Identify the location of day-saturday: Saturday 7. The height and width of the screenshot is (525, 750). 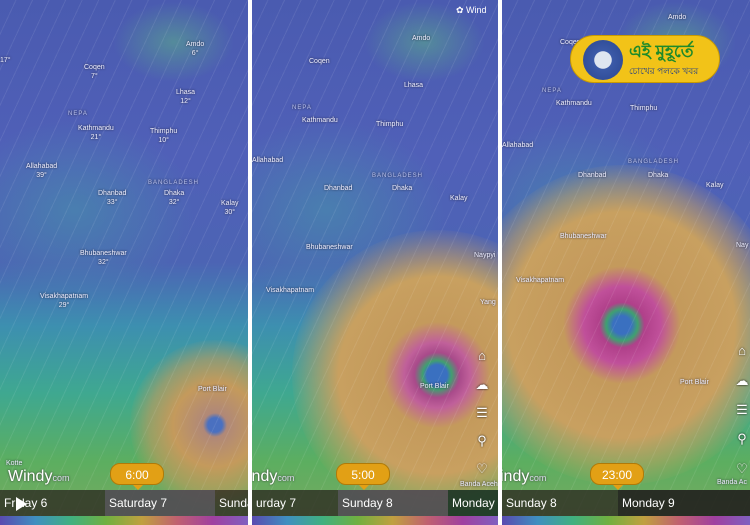
(160, 503).